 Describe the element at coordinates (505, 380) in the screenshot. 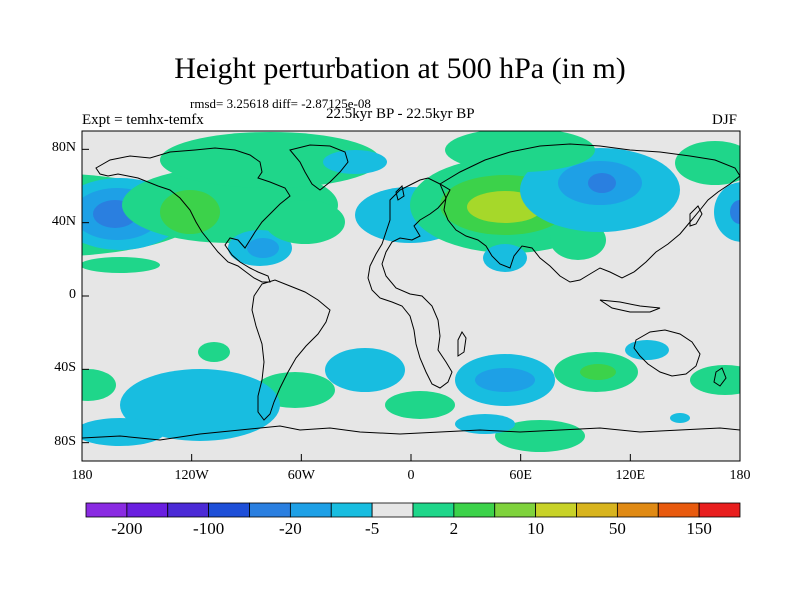

I see `field-sh-low-3b` at that location.